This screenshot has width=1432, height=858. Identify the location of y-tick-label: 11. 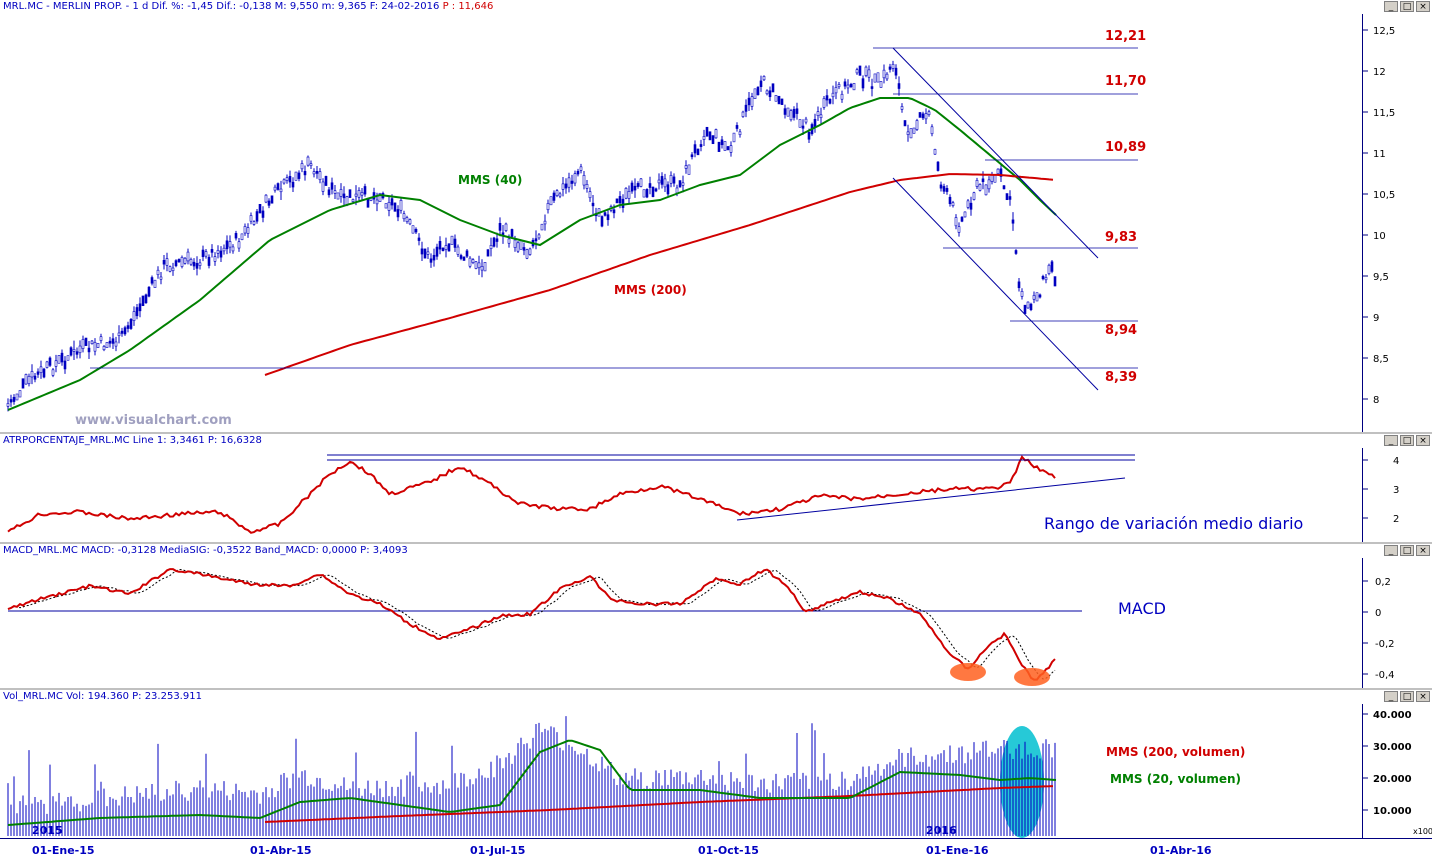
(1379, 154).